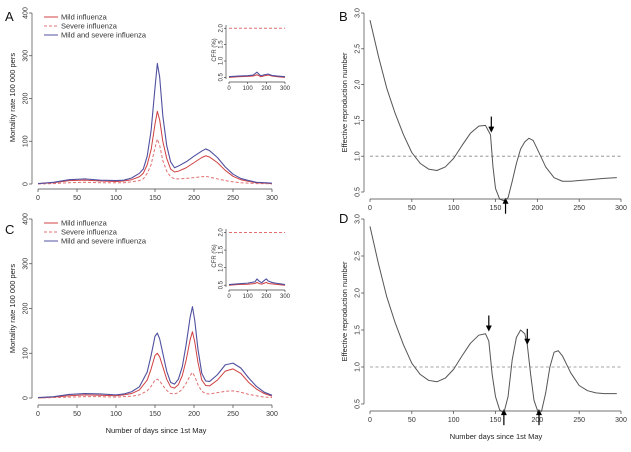 Image resolution: width=631 pixels, height=452 pixels. I want to click on inset-y-axis-label: CFR (%), so click(215, 255).